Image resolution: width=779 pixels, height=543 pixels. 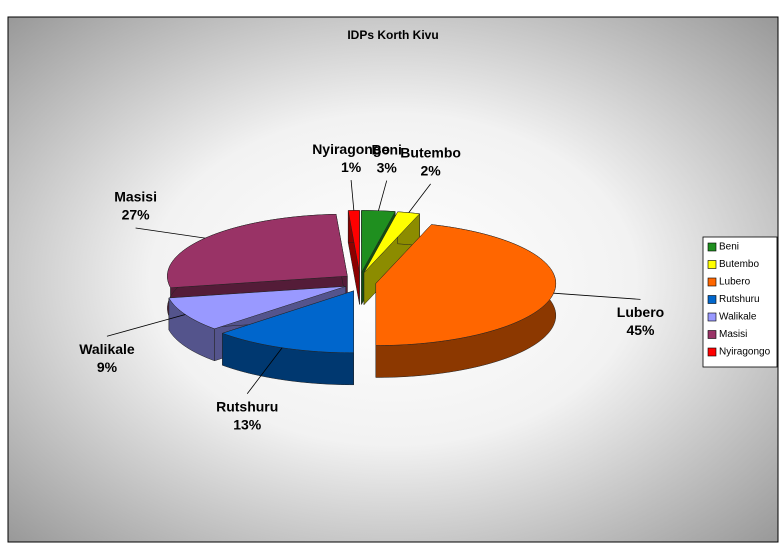 I want to click on legend-label: Lubero, so click(x=735, y=282).